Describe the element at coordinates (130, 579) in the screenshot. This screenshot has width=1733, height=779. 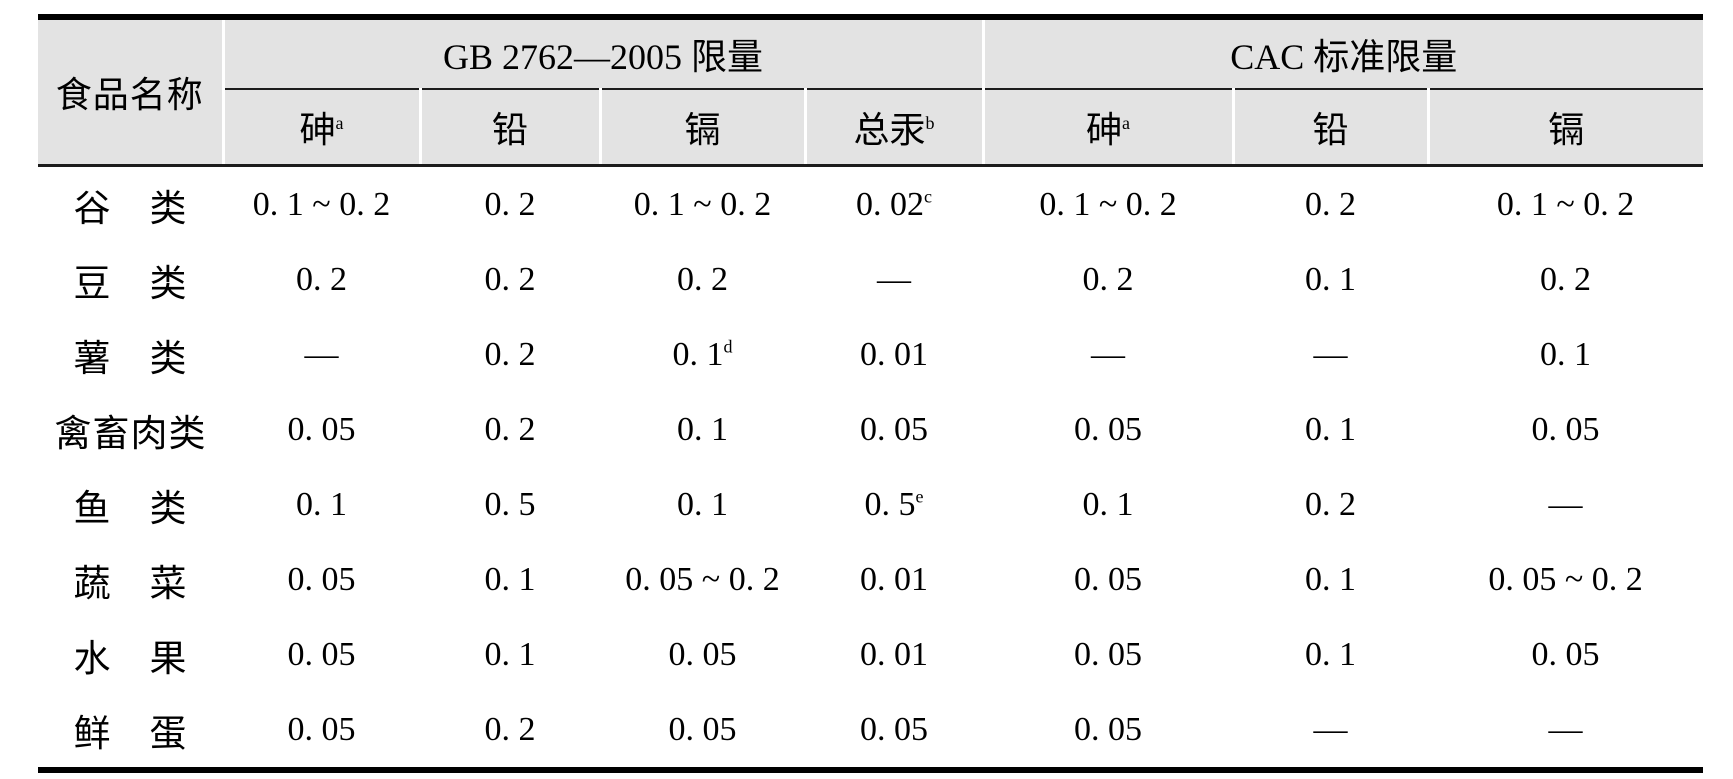
I see `food-name: 蔬 菜` at that location.